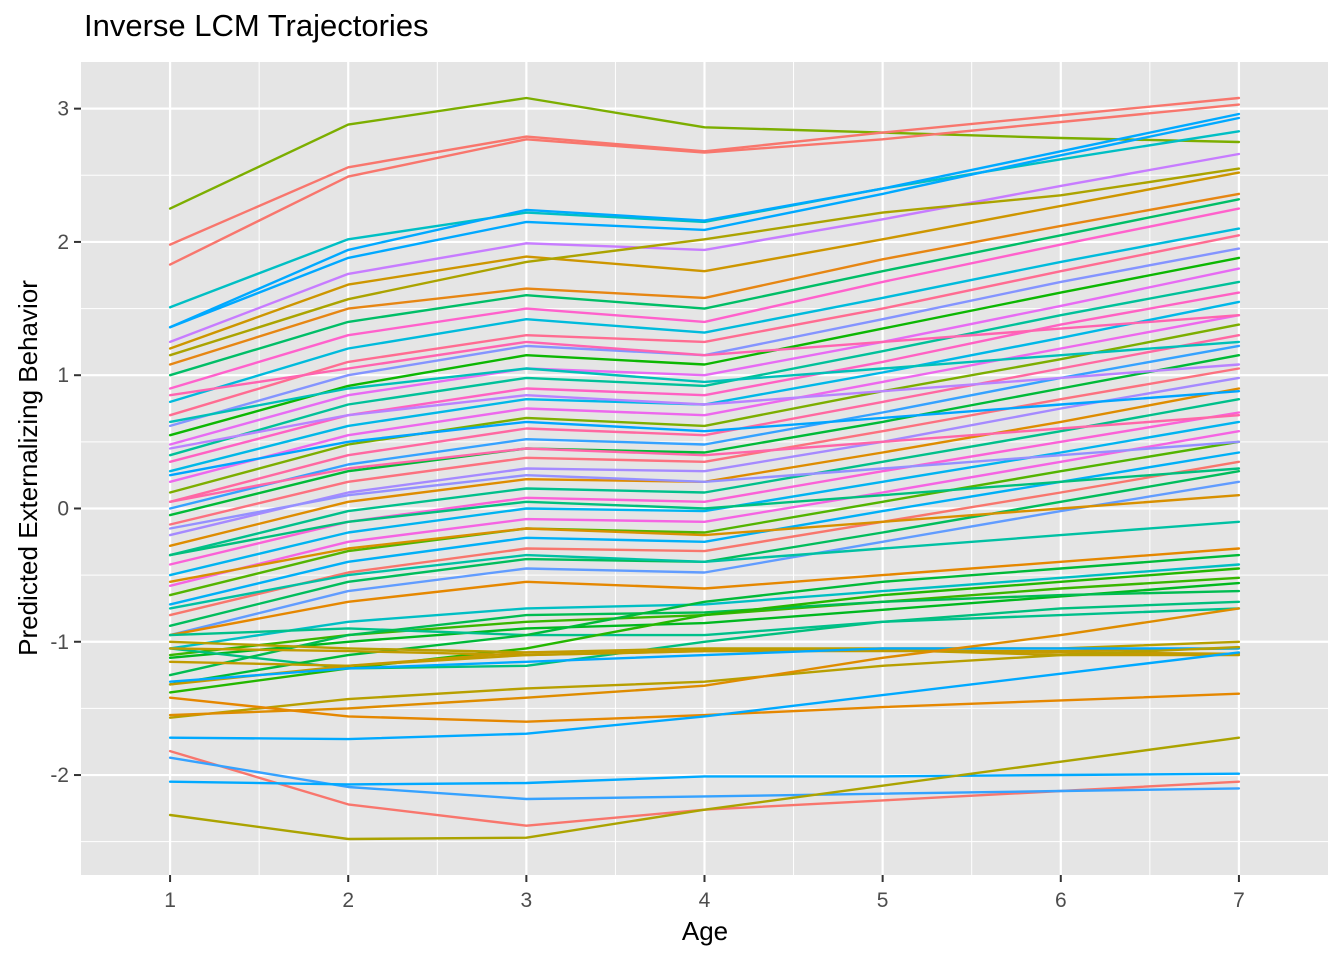  I want to click on y-tick-label: -1, so click(59, 642).